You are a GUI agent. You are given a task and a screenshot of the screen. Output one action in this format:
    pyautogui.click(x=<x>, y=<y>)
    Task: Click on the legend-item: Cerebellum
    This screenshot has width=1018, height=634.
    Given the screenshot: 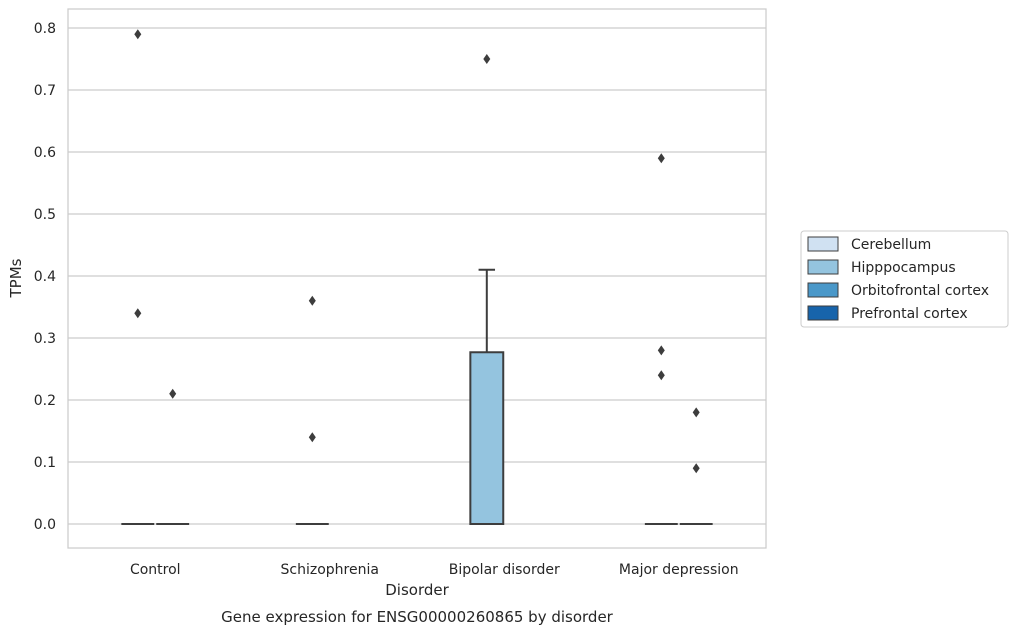 What is the action you would take?
    pyautogui.click(x=869, y=244)
    